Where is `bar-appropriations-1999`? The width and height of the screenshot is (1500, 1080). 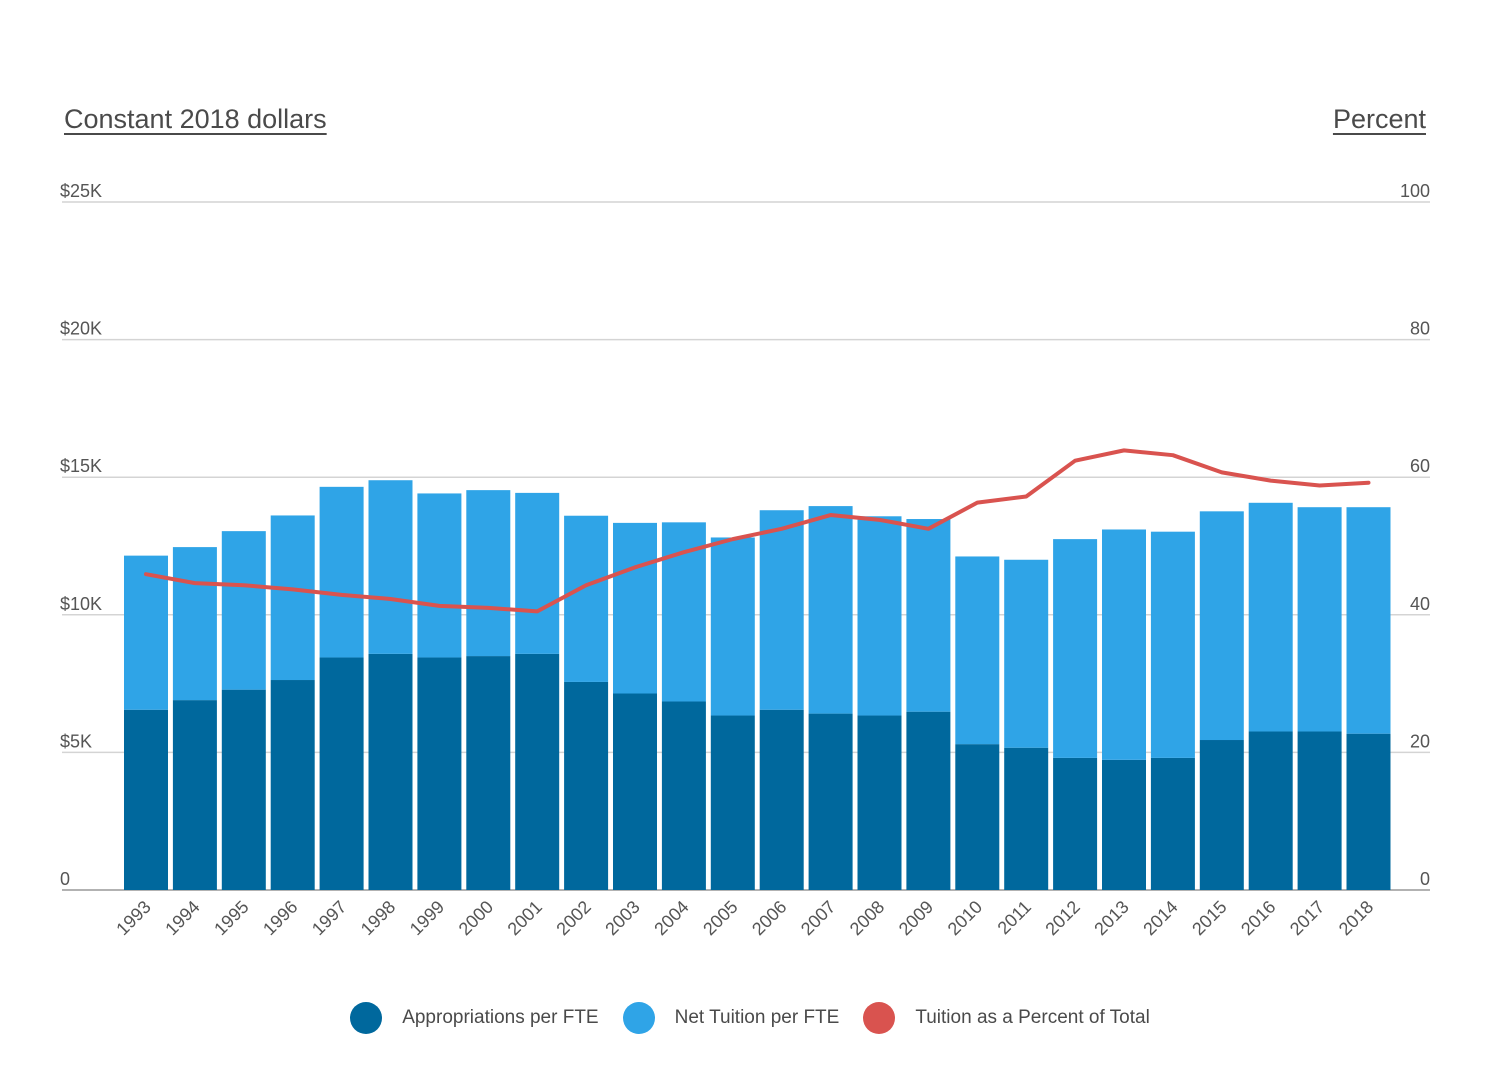
bar-appropriations-1999 is located at coordinates (439, 773).